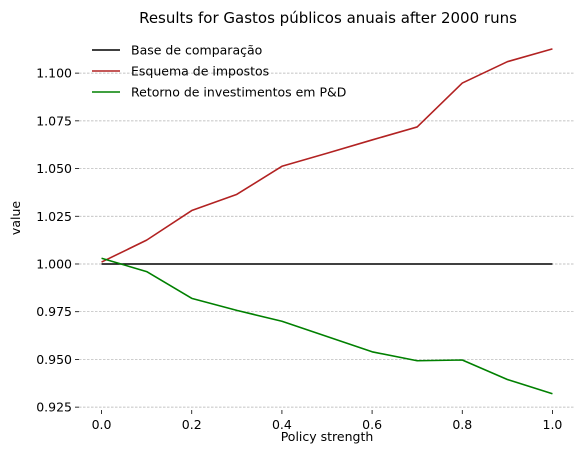 The image size is (585, 458). What do you see at coordinates (54, 73) in the screenshot?
I see `y-tick-label: 1.100` at bounding box center [54, 73].